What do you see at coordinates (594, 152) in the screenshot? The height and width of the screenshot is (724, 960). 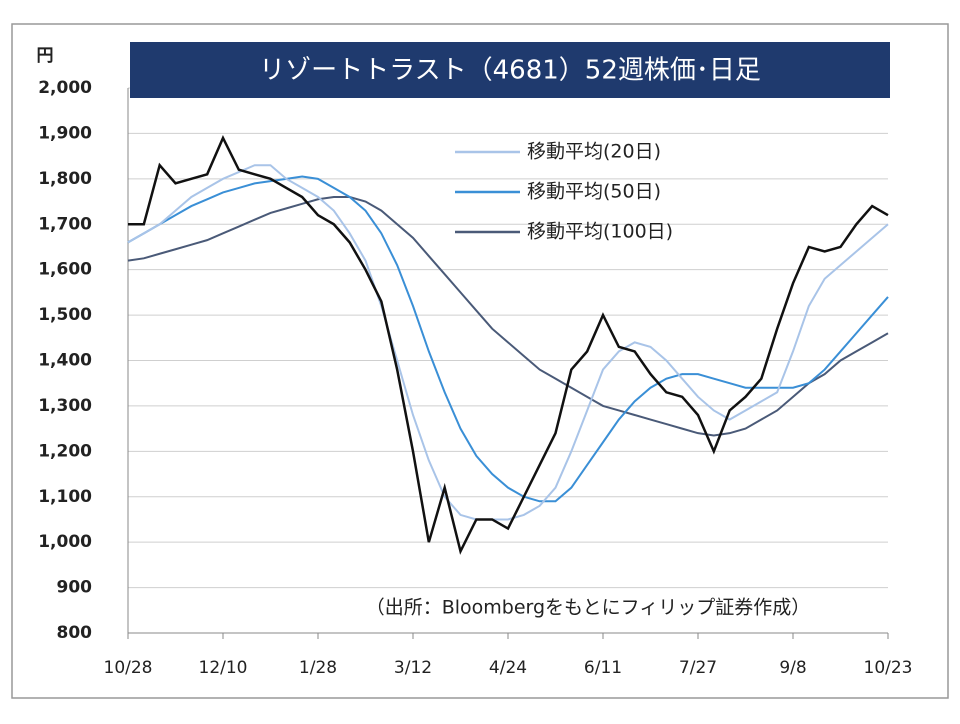 I see `legend-label: 移動平均(20日)` at bounding box center [594, 152].